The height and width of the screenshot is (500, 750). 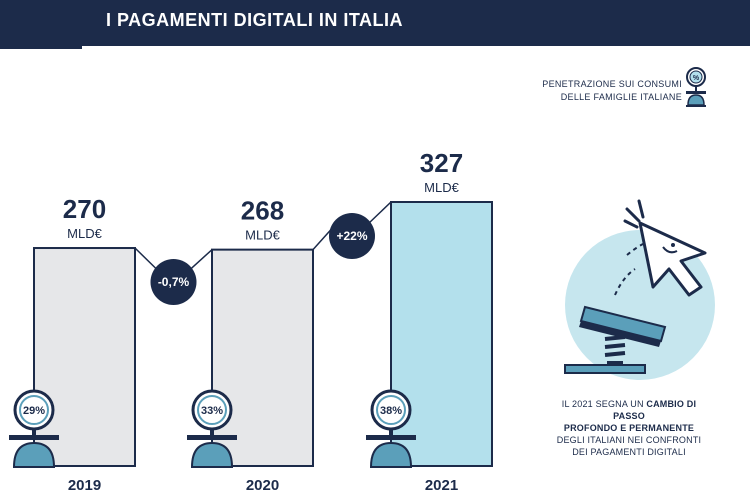 What do you see at coordinates (262, 485) in the screenshot?
I see `x-tick-label: 2020` at bounding box center [262, 485].